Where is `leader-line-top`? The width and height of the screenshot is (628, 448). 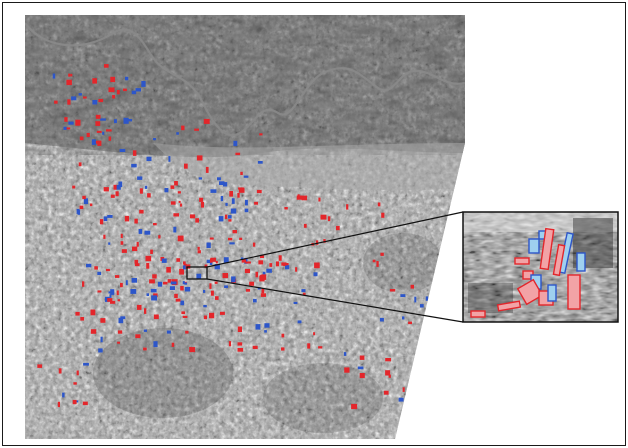 leader-line-top is located at coordinates (335, 239).